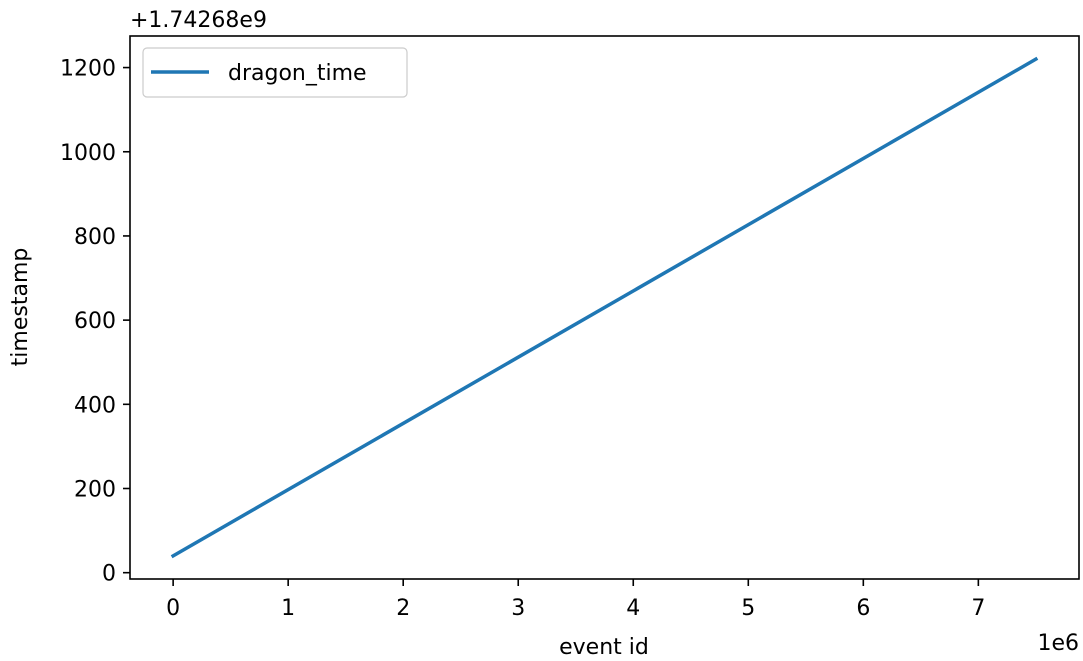 The image size is (1083, 661). What do you see at coordinates (109, 574) in the screenshot?
I see `y-tick-label: 0` at bounding box center [109, 574].